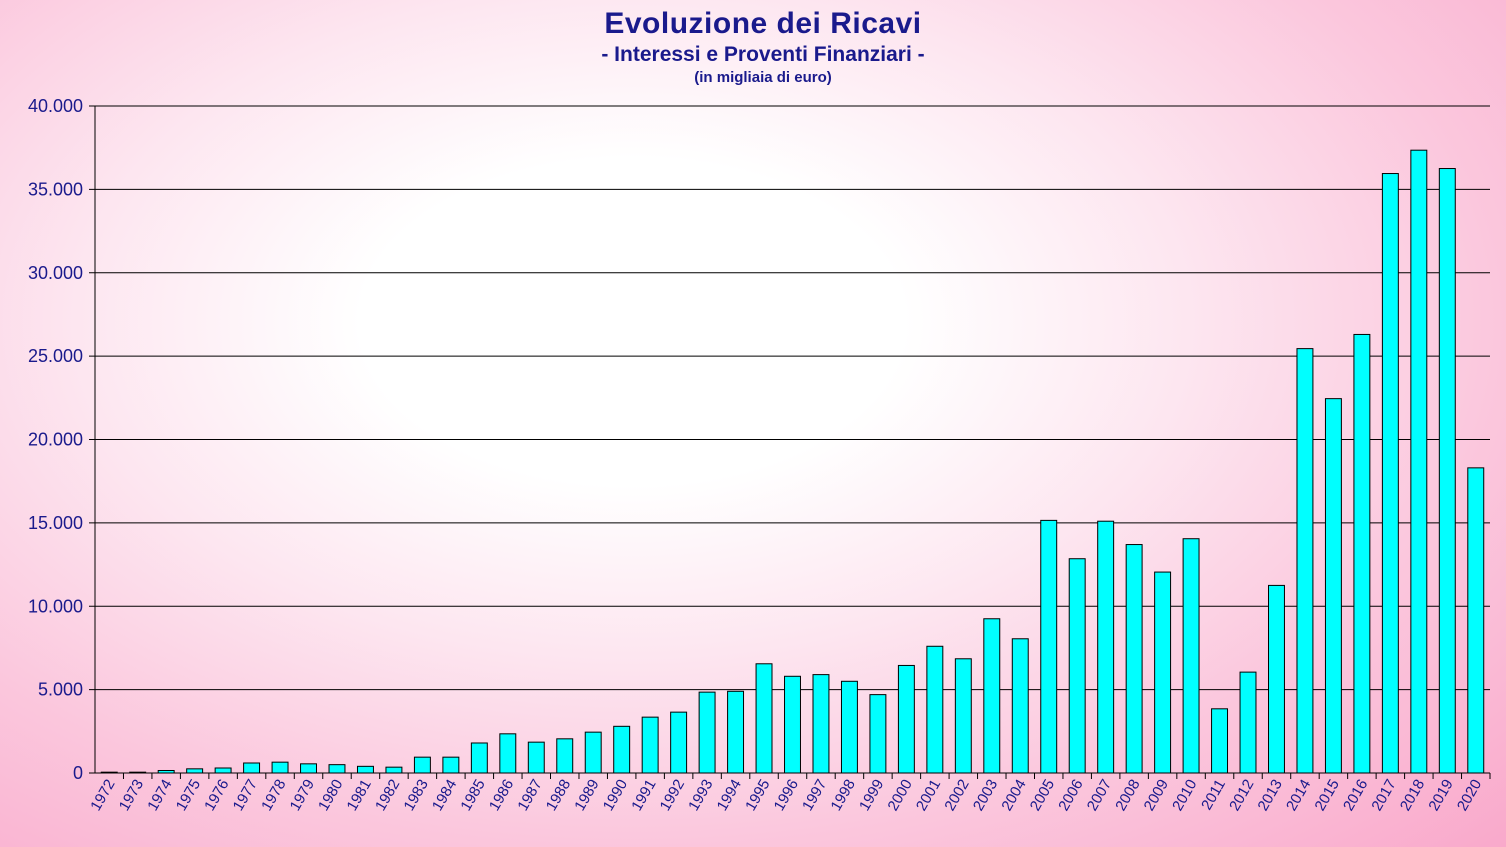  I want to click on y-tick-label: 20.000, so click(55, 440).